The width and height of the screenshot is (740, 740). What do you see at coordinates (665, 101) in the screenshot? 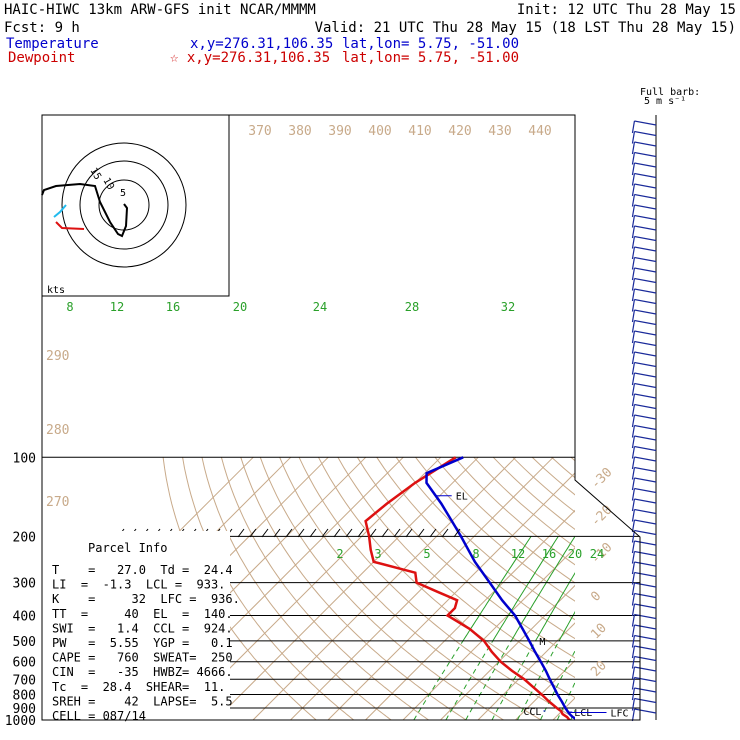
I see `barbs-unit: 5 m s⁻¹` at bounding box center [665, 101].